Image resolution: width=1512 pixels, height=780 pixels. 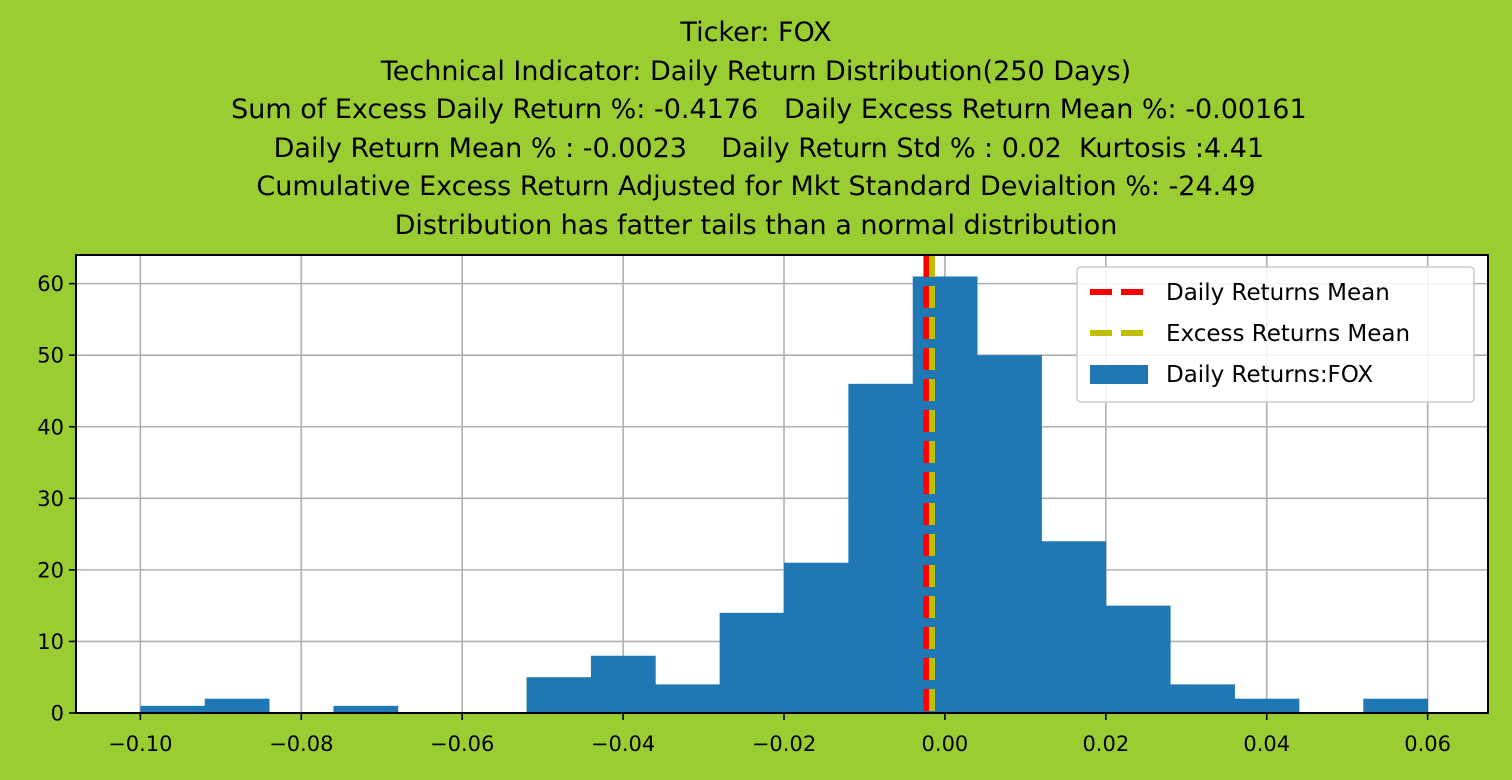 What do you see at coordinates (945, 744) in the screenshot?
I see `x-tick-label-5: 0.00` at bounding box center [945, 744].